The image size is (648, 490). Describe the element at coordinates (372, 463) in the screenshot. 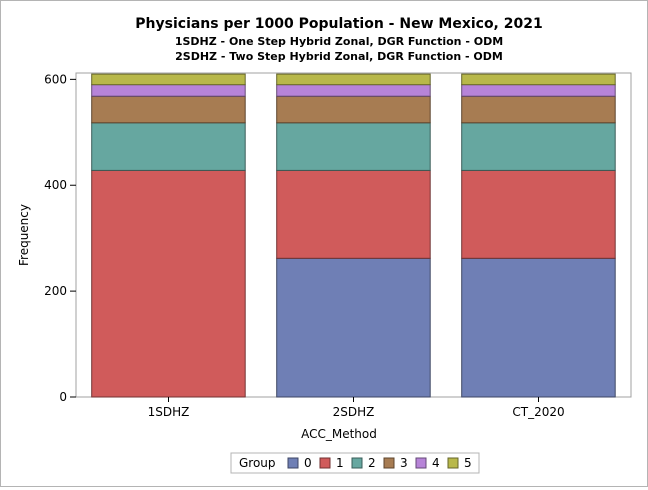

I see `legend-label-group-2: 2` at that location.